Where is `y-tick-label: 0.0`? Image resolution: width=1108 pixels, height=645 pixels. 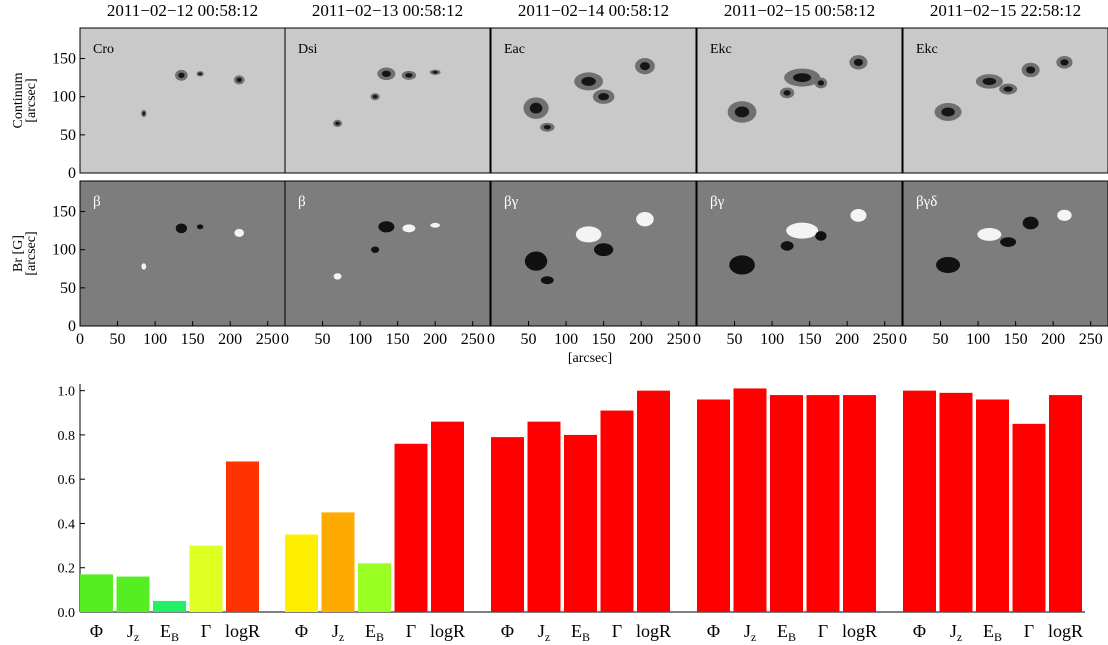
y-tick-label: 0.0 is located at coordinates (67, 613).